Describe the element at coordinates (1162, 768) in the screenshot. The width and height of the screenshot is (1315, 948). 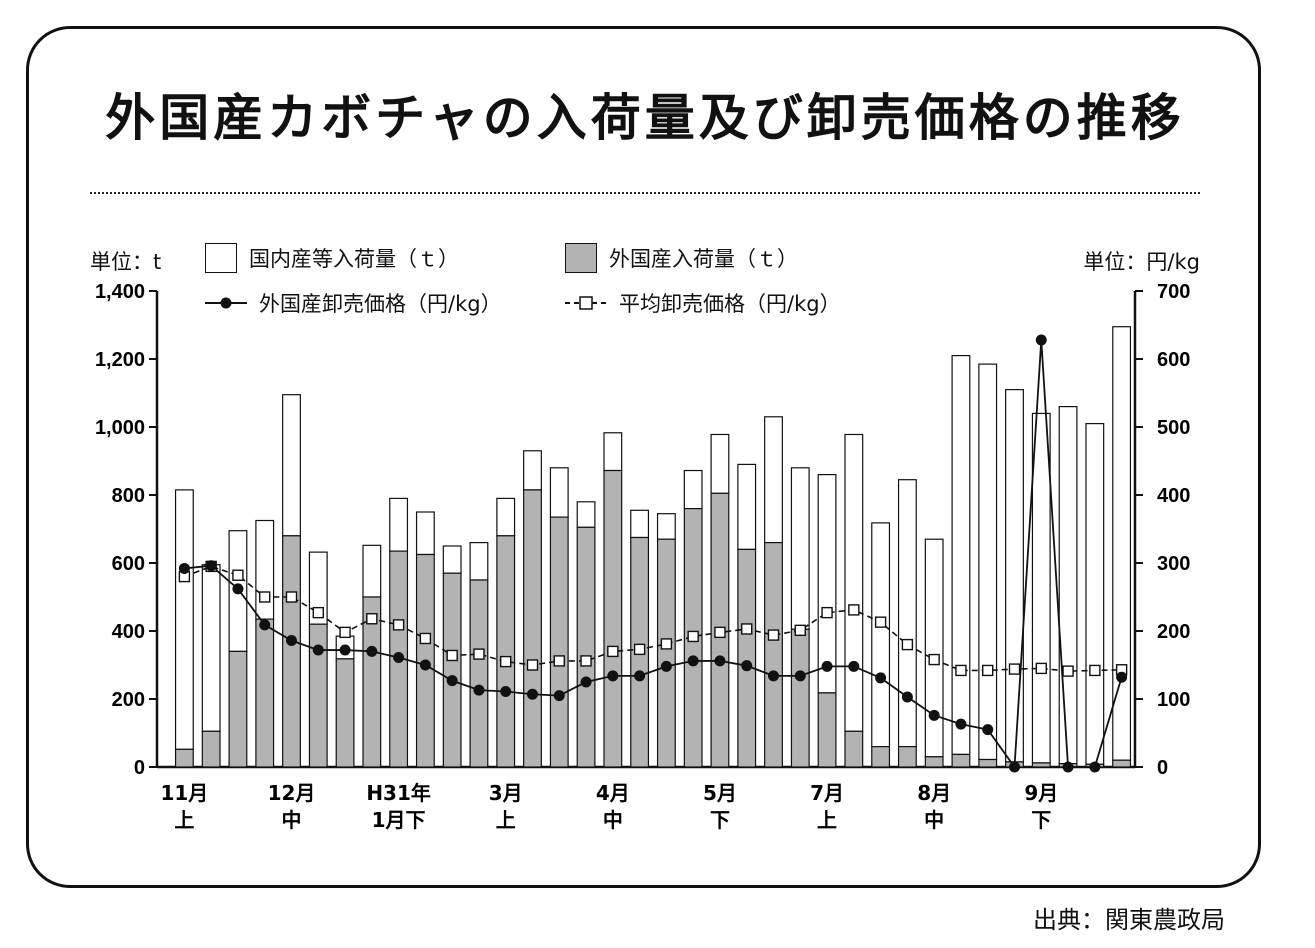
I see `right-tick-label: 0` at that location.